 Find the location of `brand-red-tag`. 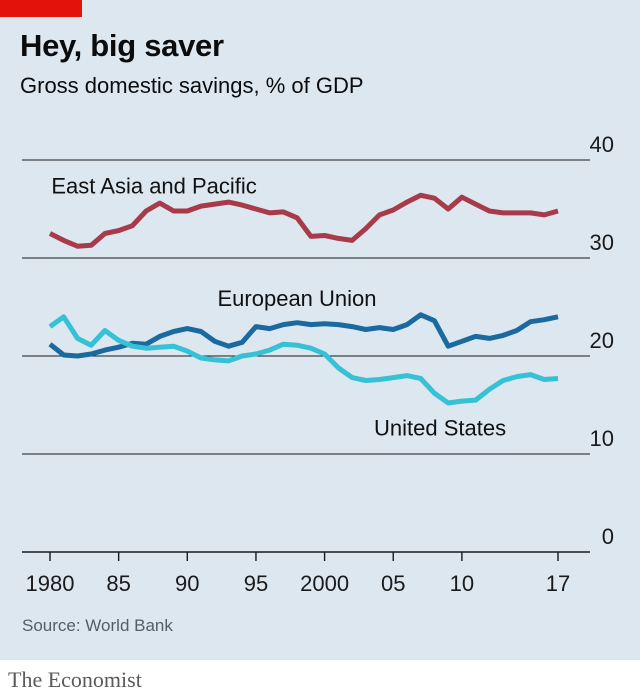

brand-red-tag is located at coordinates (41, 8).